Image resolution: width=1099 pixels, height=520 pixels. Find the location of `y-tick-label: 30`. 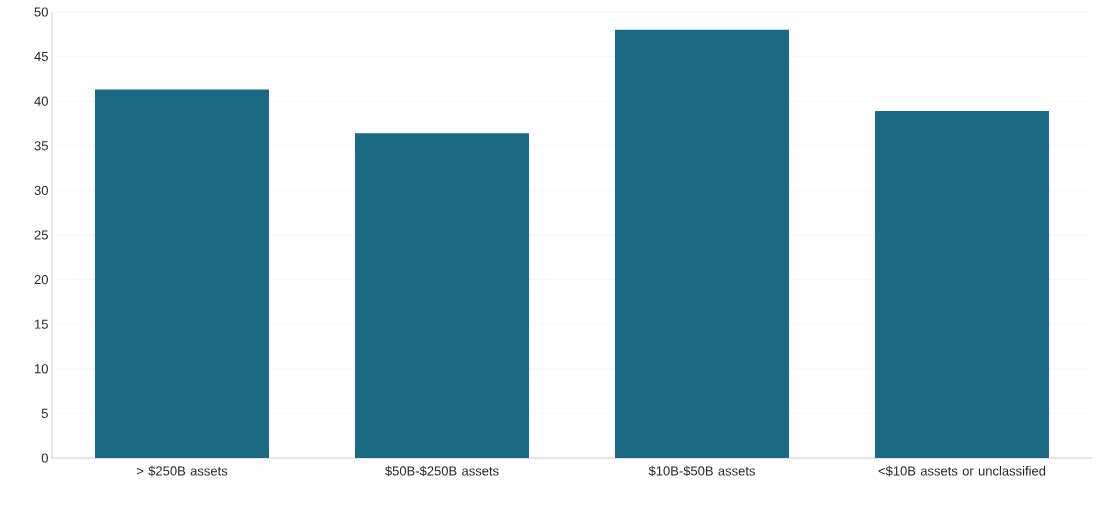

y-tick-label: 30 is located at coordinates (41, 190).